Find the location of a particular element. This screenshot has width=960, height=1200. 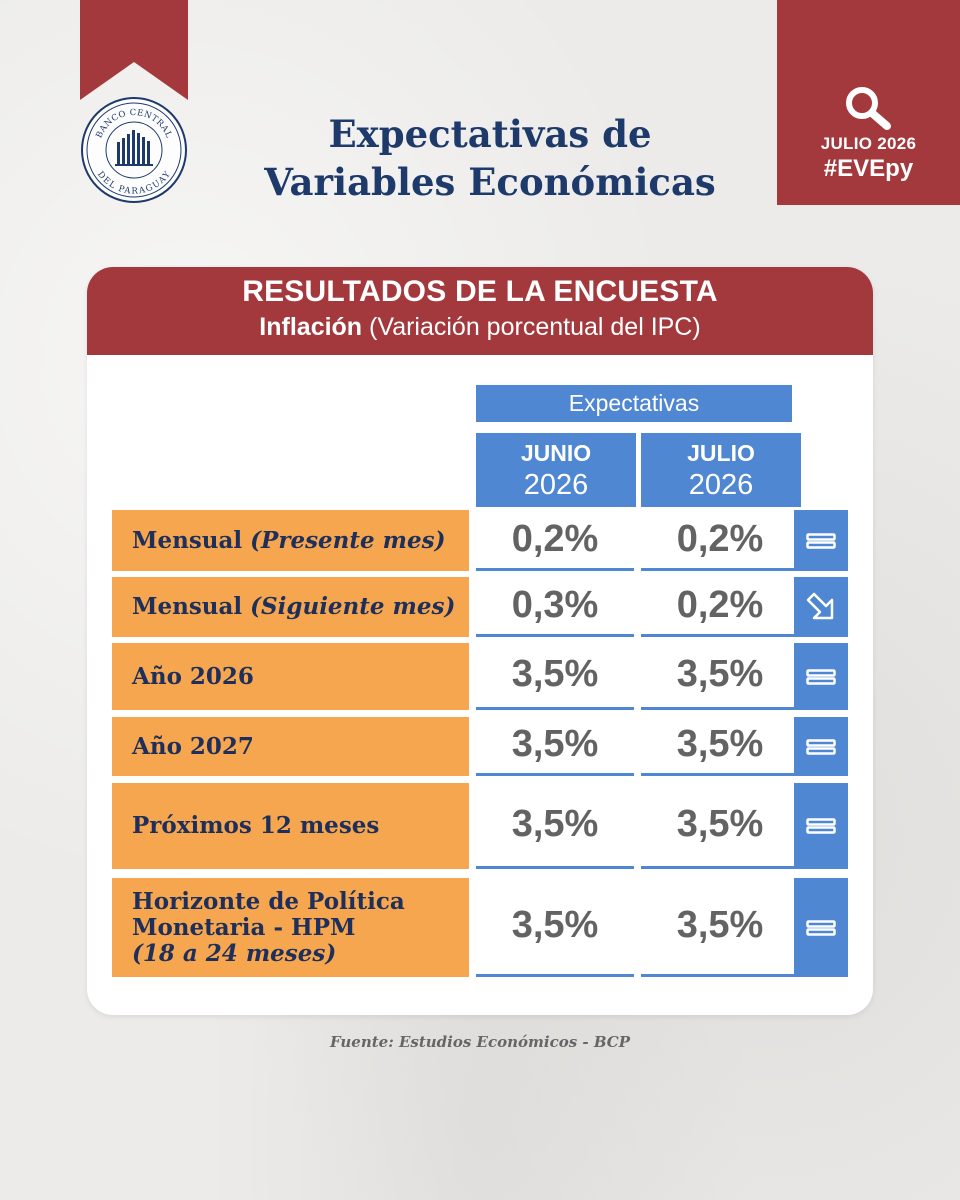

card-subtitle-bold: Inflación is located at coordinates (311, 327).